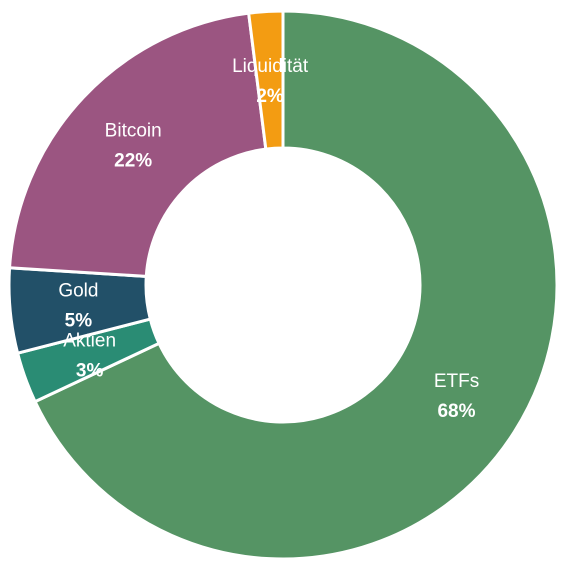 The height and width of the screenshot is (568, 566). Describe the element at coordinates (78, 290) in the screenshot. I see `label-name-gold: Gold` at that location.